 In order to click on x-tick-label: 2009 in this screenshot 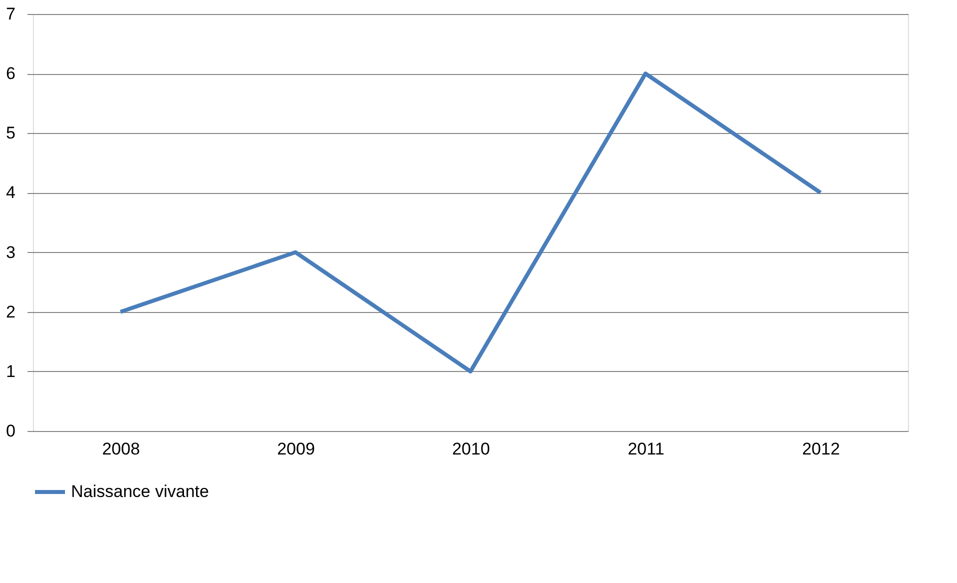, I will do `click(296, 449)`.